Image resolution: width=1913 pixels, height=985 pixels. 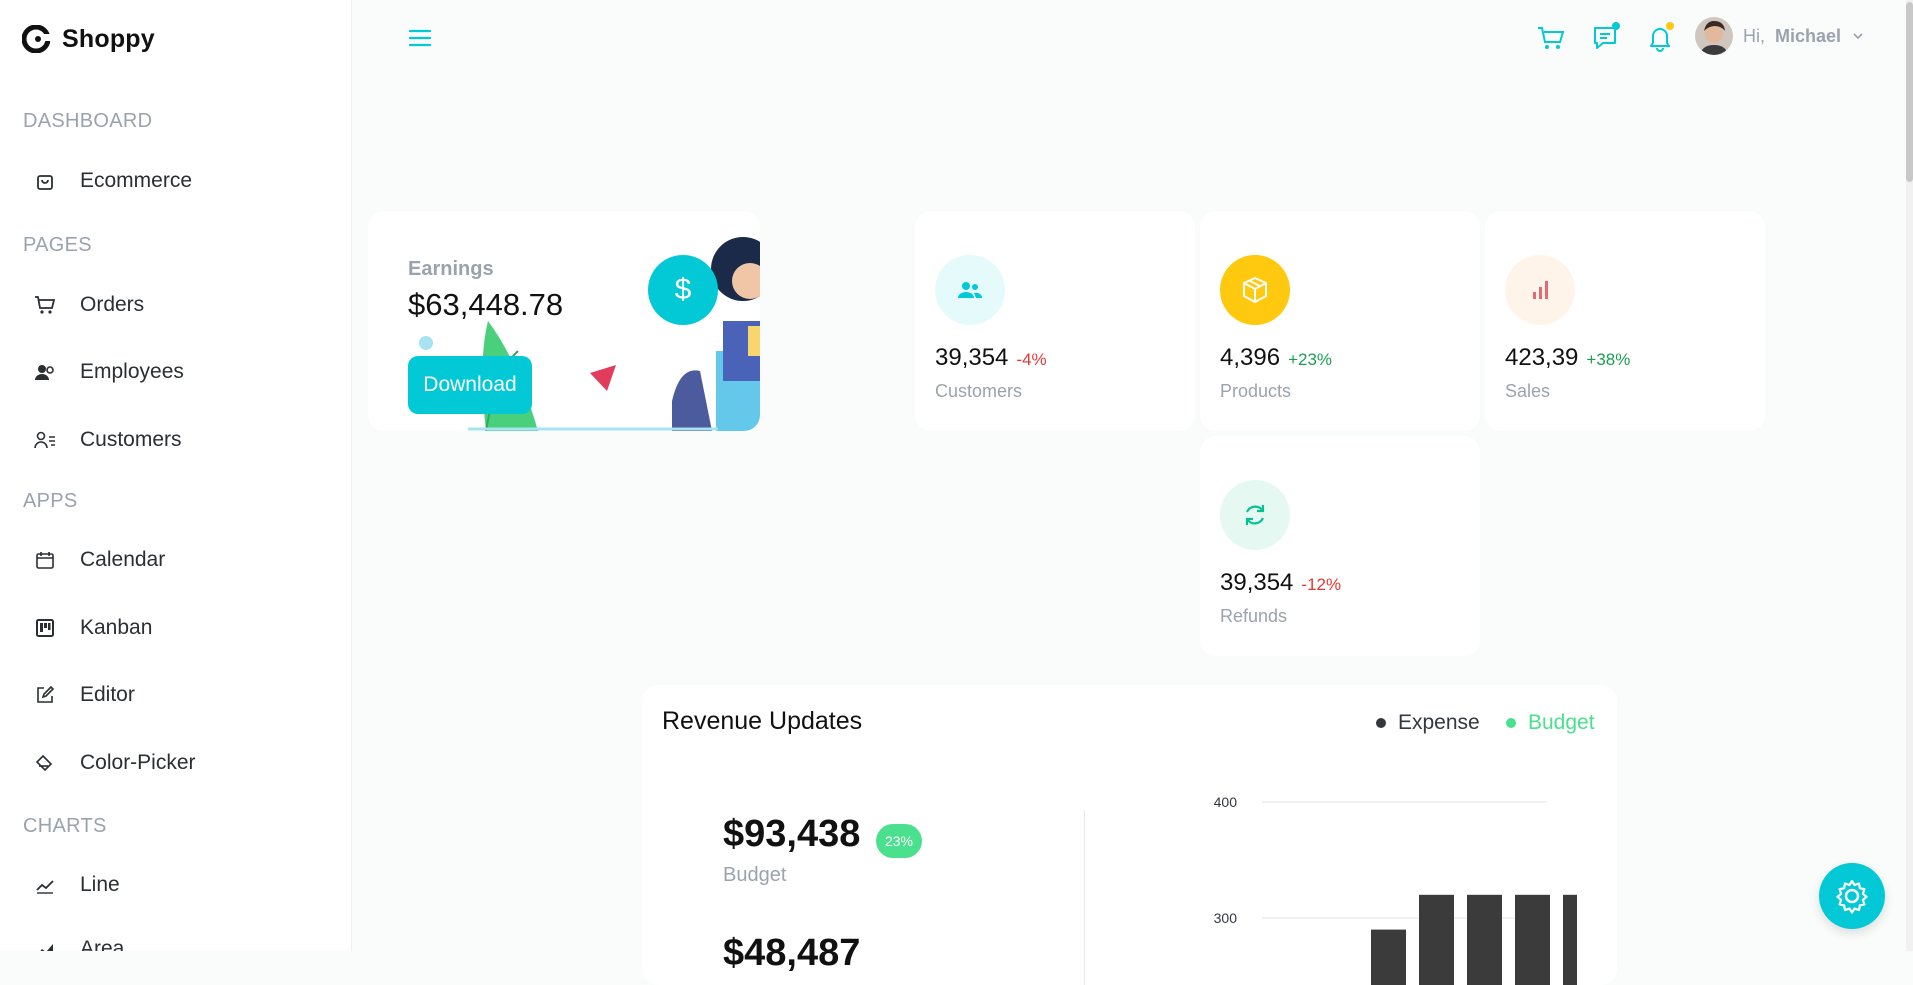 What do you see at coordinates (486, 304) in the screenshot?
I see `earnings-value: $63,448.78` at bounding box center [486, 304].